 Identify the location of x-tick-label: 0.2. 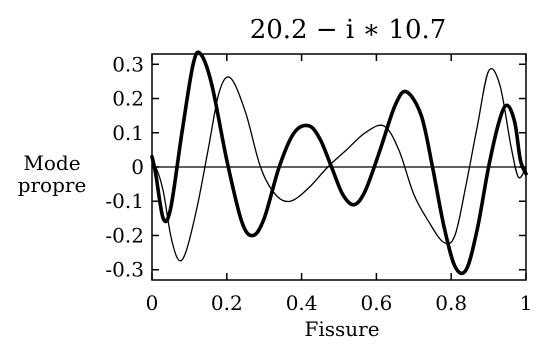
(227, 303).